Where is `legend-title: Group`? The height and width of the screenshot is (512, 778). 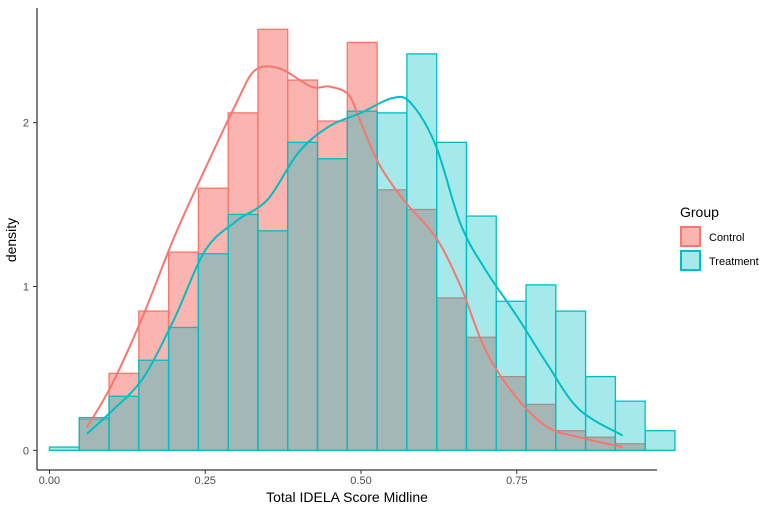 legend-title: Group is located at coordinates (699, 212).